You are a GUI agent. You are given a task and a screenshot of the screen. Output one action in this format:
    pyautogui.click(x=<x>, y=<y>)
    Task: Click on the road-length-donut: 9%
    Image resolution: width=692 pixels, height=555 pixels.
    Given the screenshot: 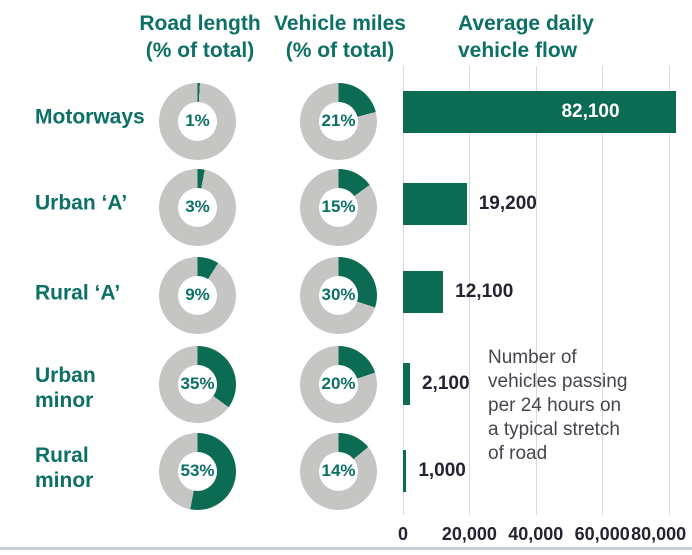 What is the action you would take?
    pyautogui.click(x=197, y=295)
    